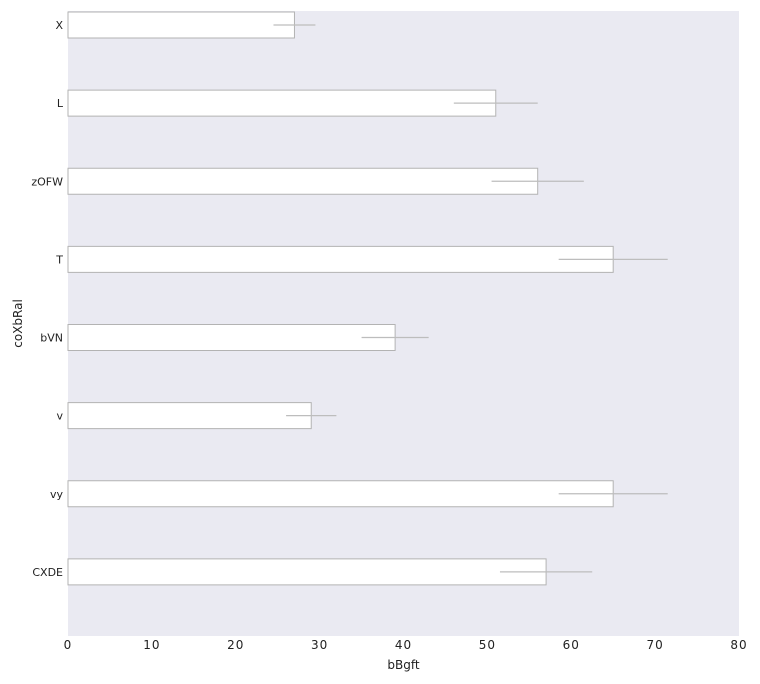  Describe the element at coordinates (403, 665) in the screenshot. I see `x-axis-label: bBgft` at that location.